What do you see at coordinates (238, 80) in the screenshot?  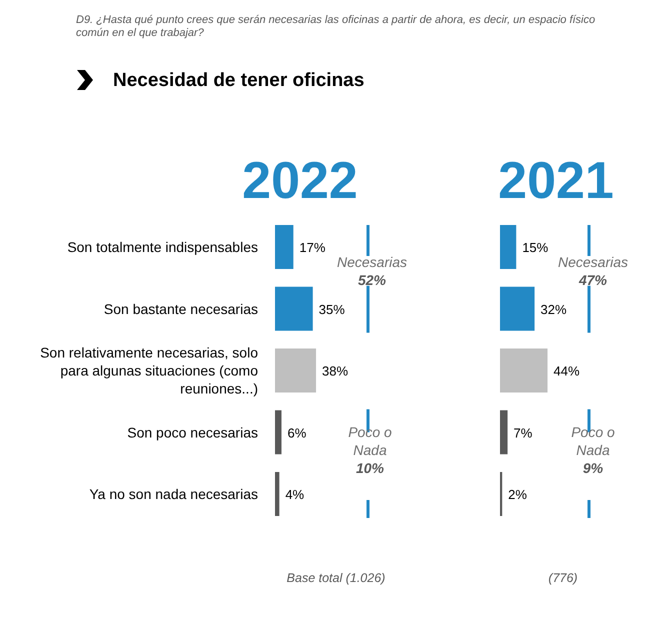 I see `text: Necesidad de tener oficinas` at bounding box center [238, 80].